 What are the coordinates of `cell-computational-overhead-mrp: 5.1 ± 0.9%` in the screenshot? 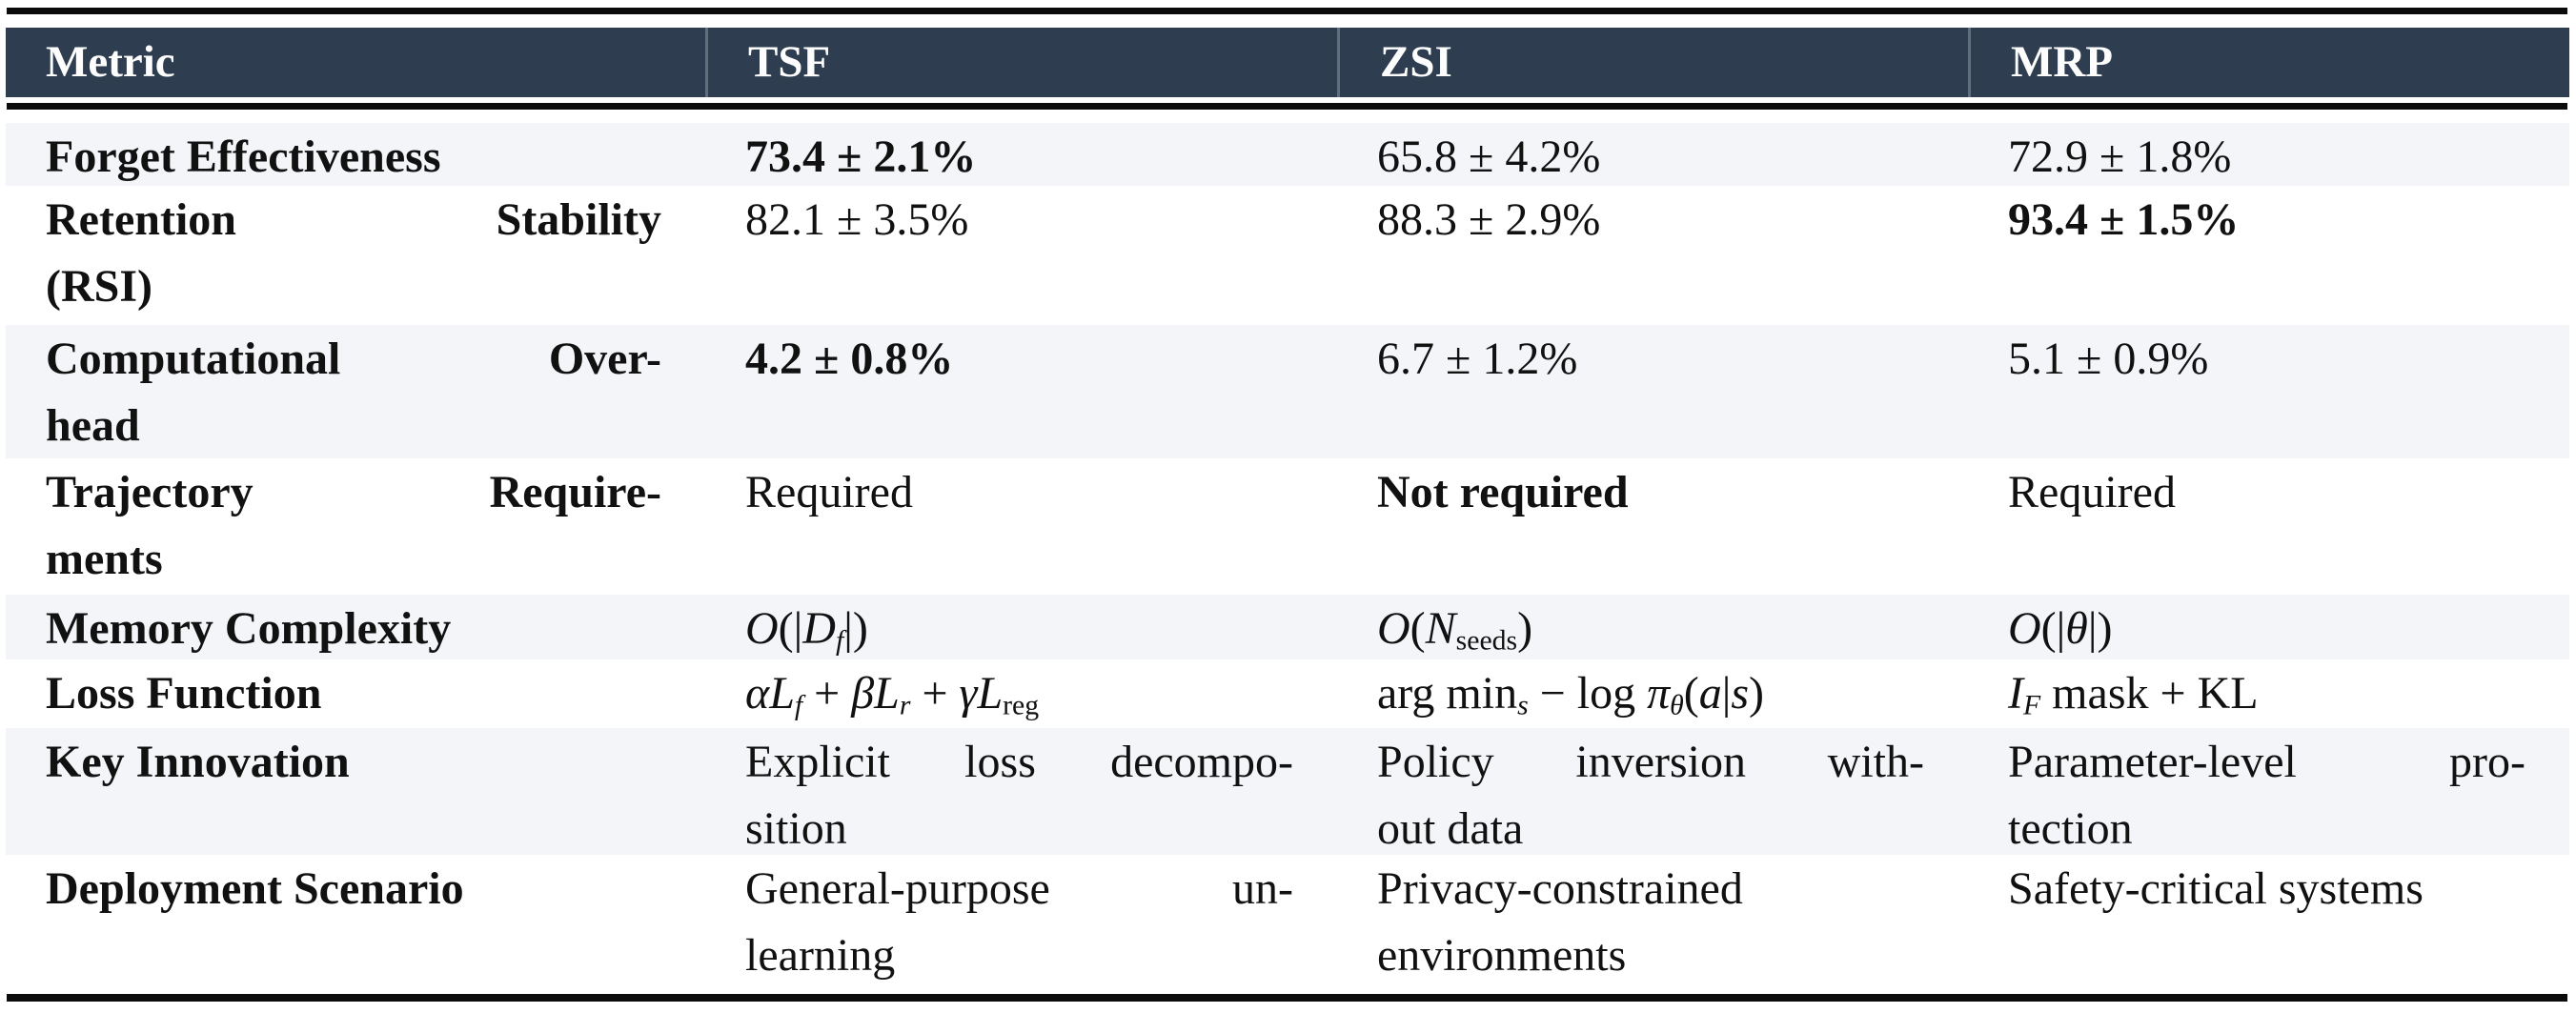 It's located at (2268, 391).